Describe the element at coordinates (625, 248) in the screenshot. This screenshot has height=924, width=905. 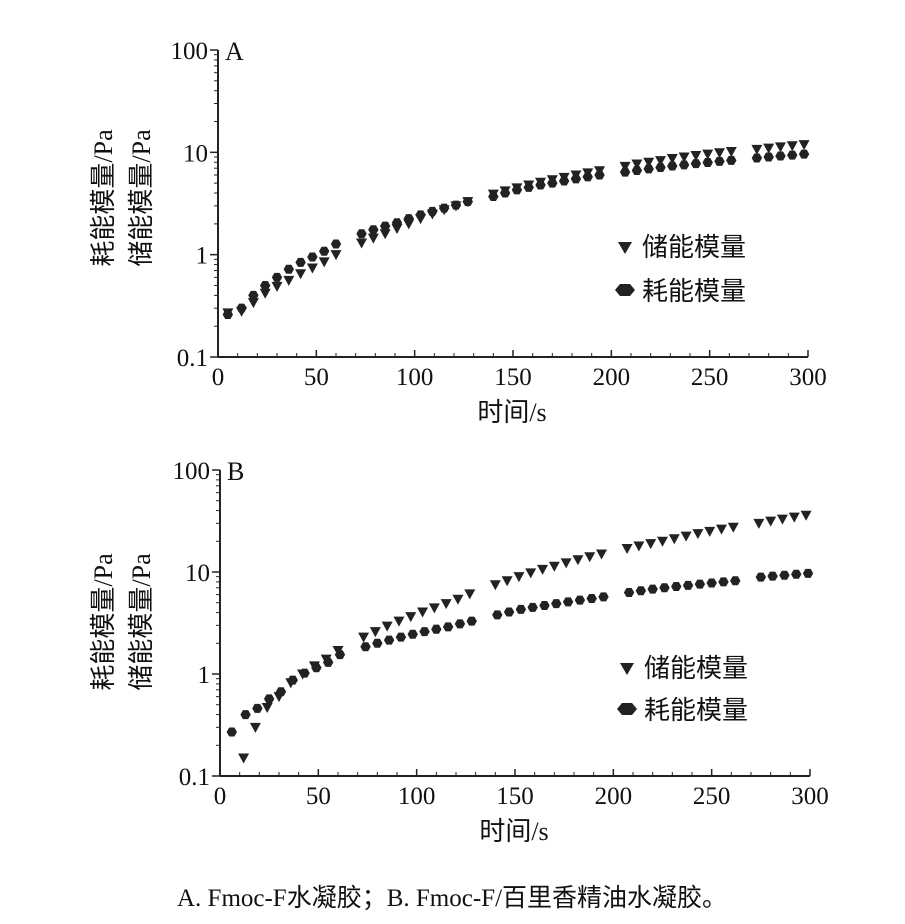
I see `panel-a-legend-marker-storage` at that location.